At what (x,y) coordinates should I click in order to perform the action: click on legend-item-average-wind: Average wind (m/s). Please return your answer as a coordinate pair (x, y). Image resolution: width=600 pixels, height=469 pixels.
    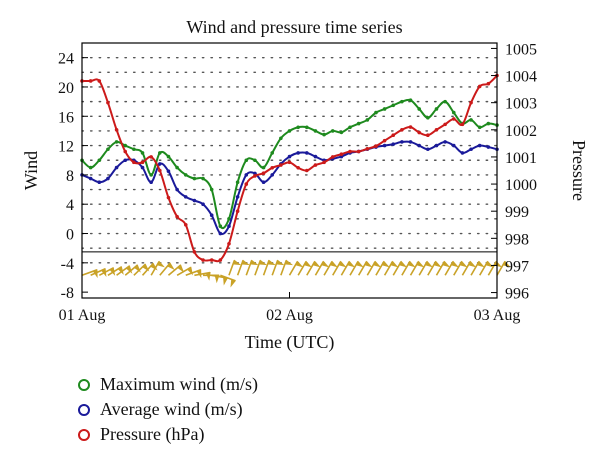
    Looking at the image, I should click on (168, 409).